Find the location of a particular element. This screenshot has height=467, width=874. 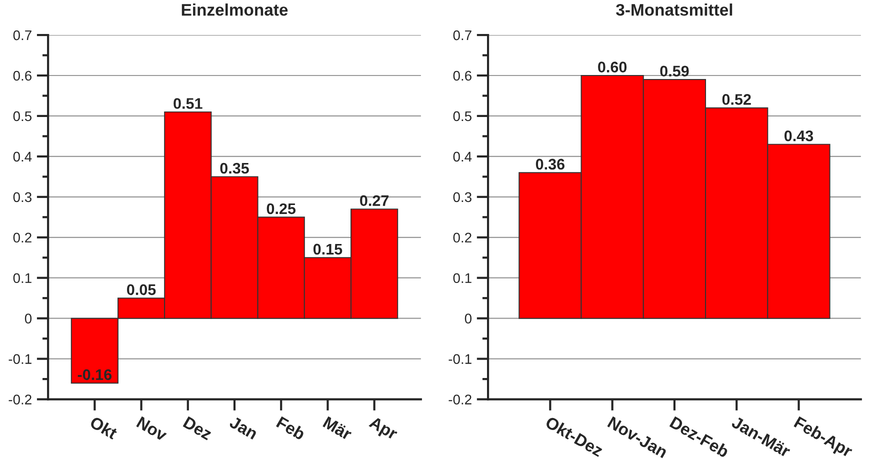

data-label: 0.51 is located at coordinates (188, 103).